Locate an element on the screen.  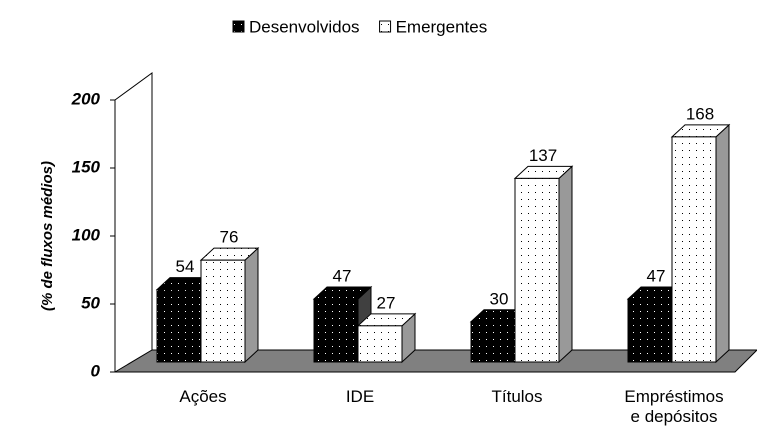
value-label: 27 is located at coordinates (386, 302).